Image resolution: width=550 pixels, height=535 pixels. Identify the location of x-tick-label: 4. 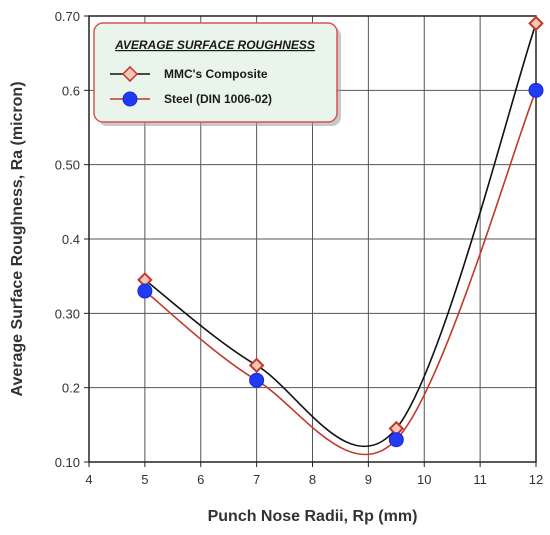
(88, 479).